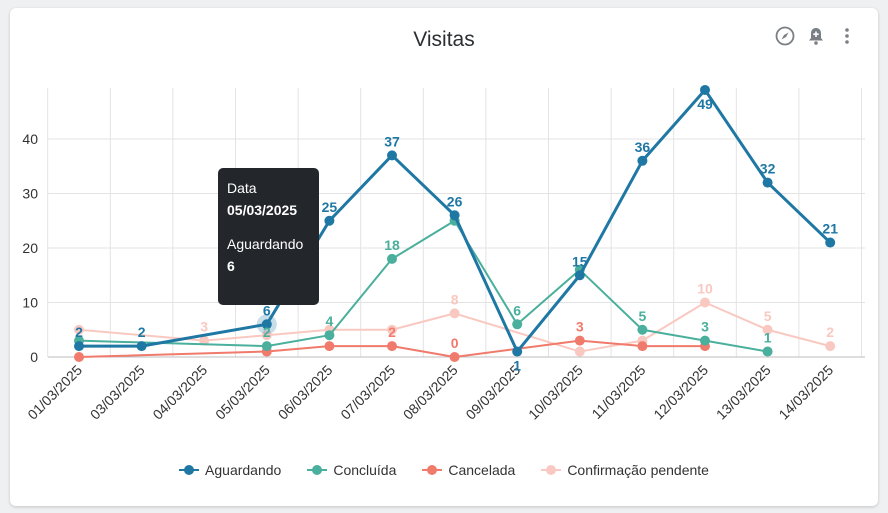 This screenshot has width=888, height=513. What do you see at coordinates (242, 188) in the screenshot?
I see `tooltip-label-date: Data` at bounding box center [242, 188].